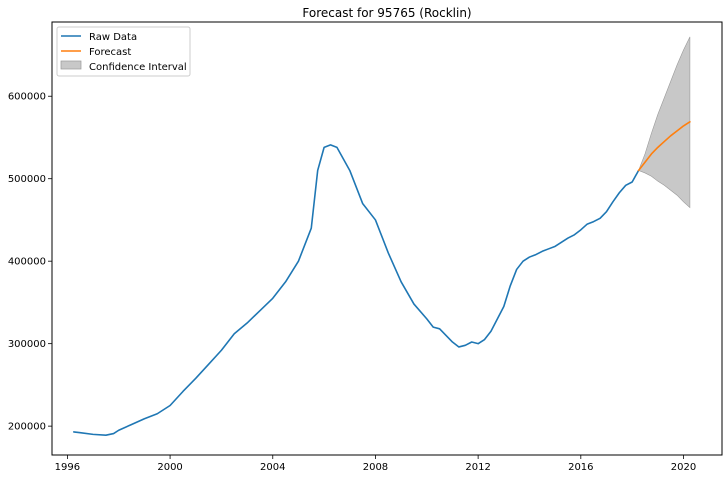 The width and height of the screenshot is (728, 482). Describe the element at coordinates (375, 467) in the screenshot. I see `x-tick-label: 2008` at that location.